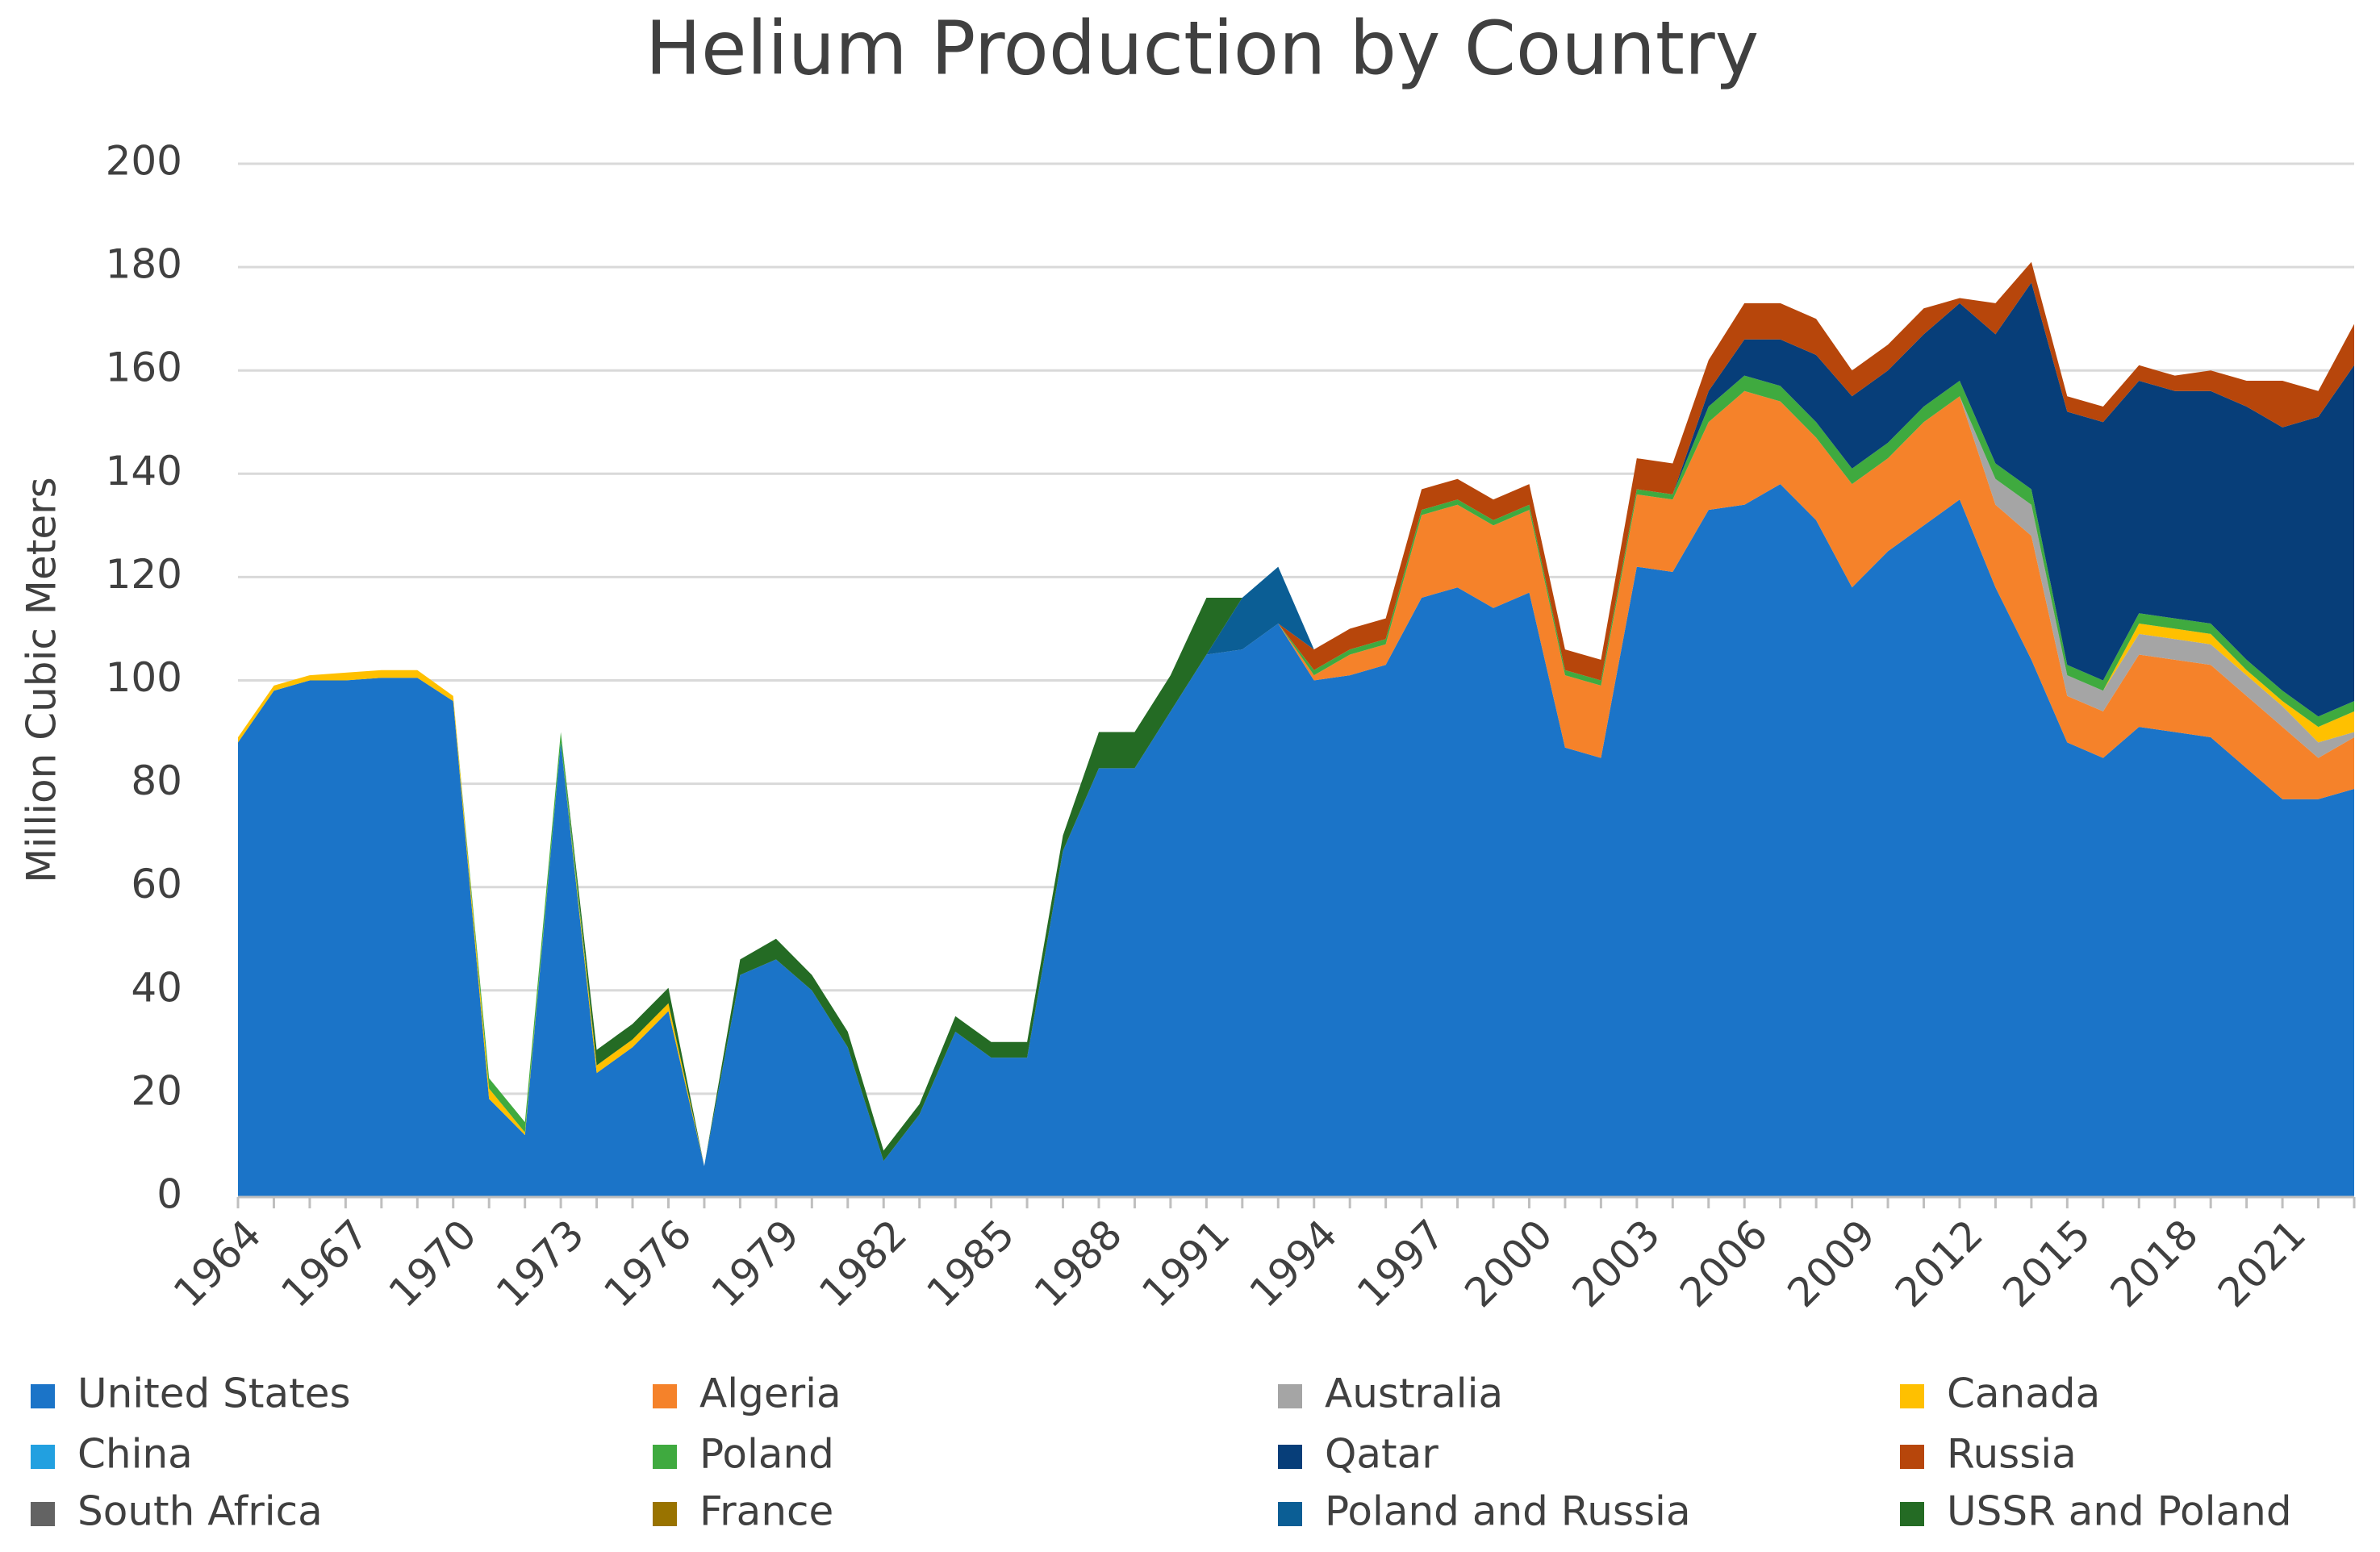 The width and height of the screenshot is (2380, 1552). What do you see at coordinates (1294, 1263) in the screenshot?
I see `x-tick-label: 1994` at bounding box center [1294, 1263].